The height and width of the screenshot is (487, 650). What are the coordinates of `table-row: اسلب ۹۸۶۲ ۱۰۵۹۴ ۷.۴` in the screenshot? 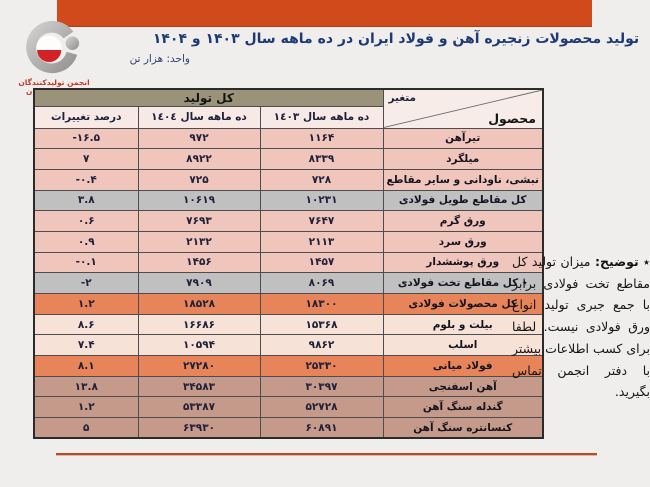 It's located at (288, 345).